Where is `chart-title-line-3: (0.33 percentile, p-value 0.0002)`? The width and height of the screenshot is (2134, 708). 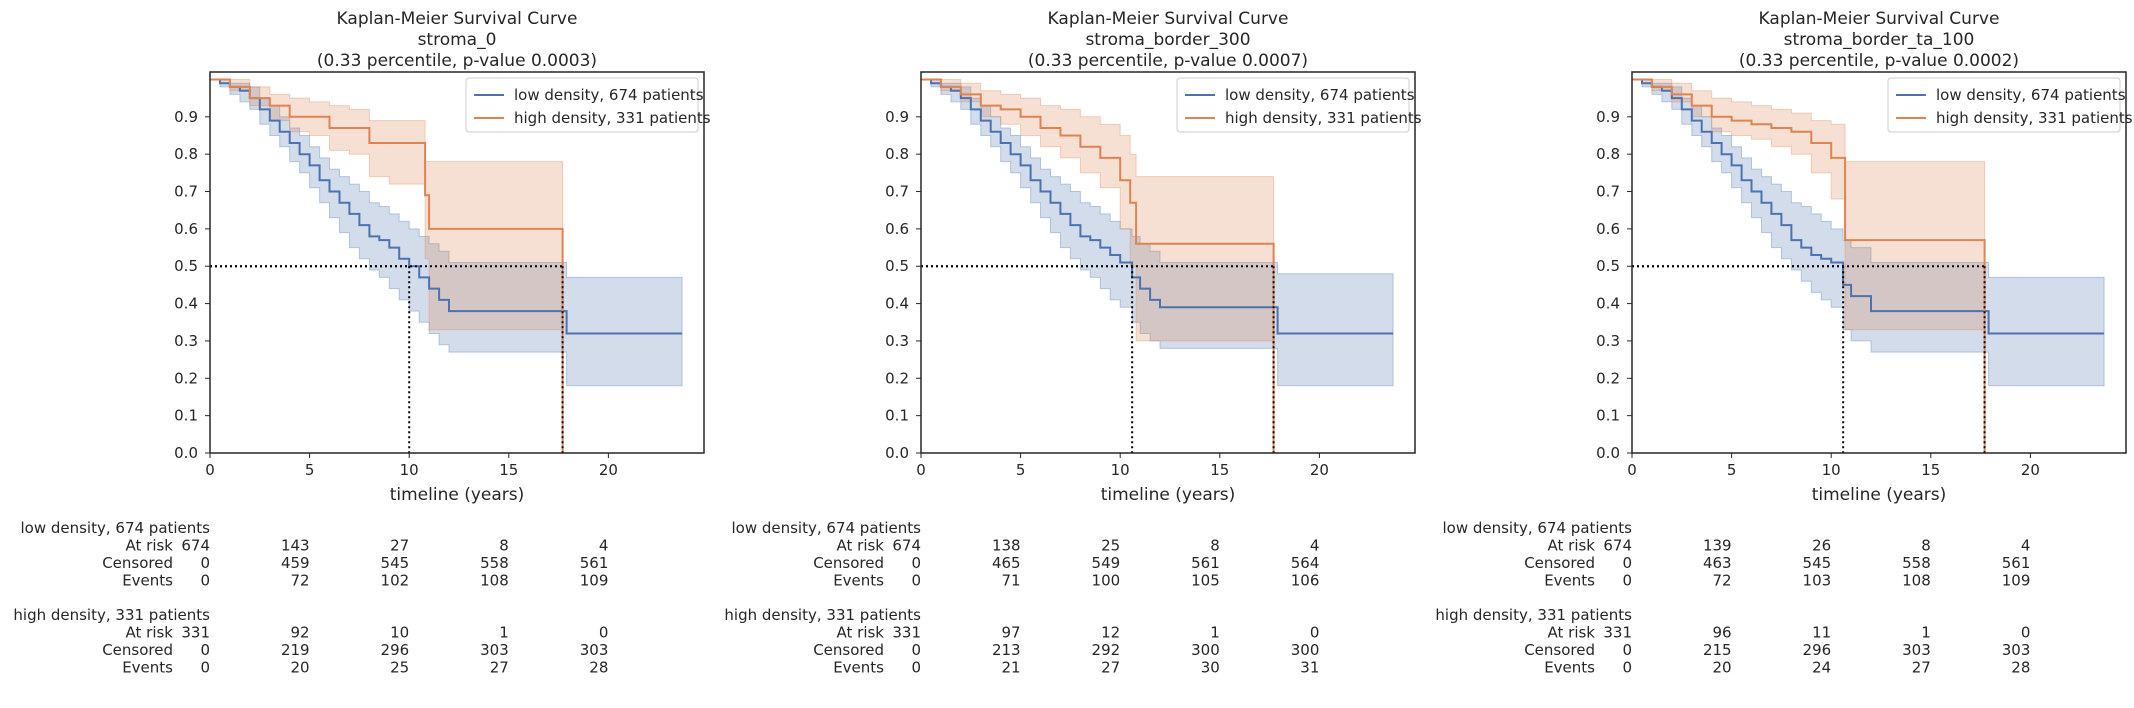
chart-title-line-3: (0.33 percentile, p-value 0.0002) is located at coordinates (1879, 61).